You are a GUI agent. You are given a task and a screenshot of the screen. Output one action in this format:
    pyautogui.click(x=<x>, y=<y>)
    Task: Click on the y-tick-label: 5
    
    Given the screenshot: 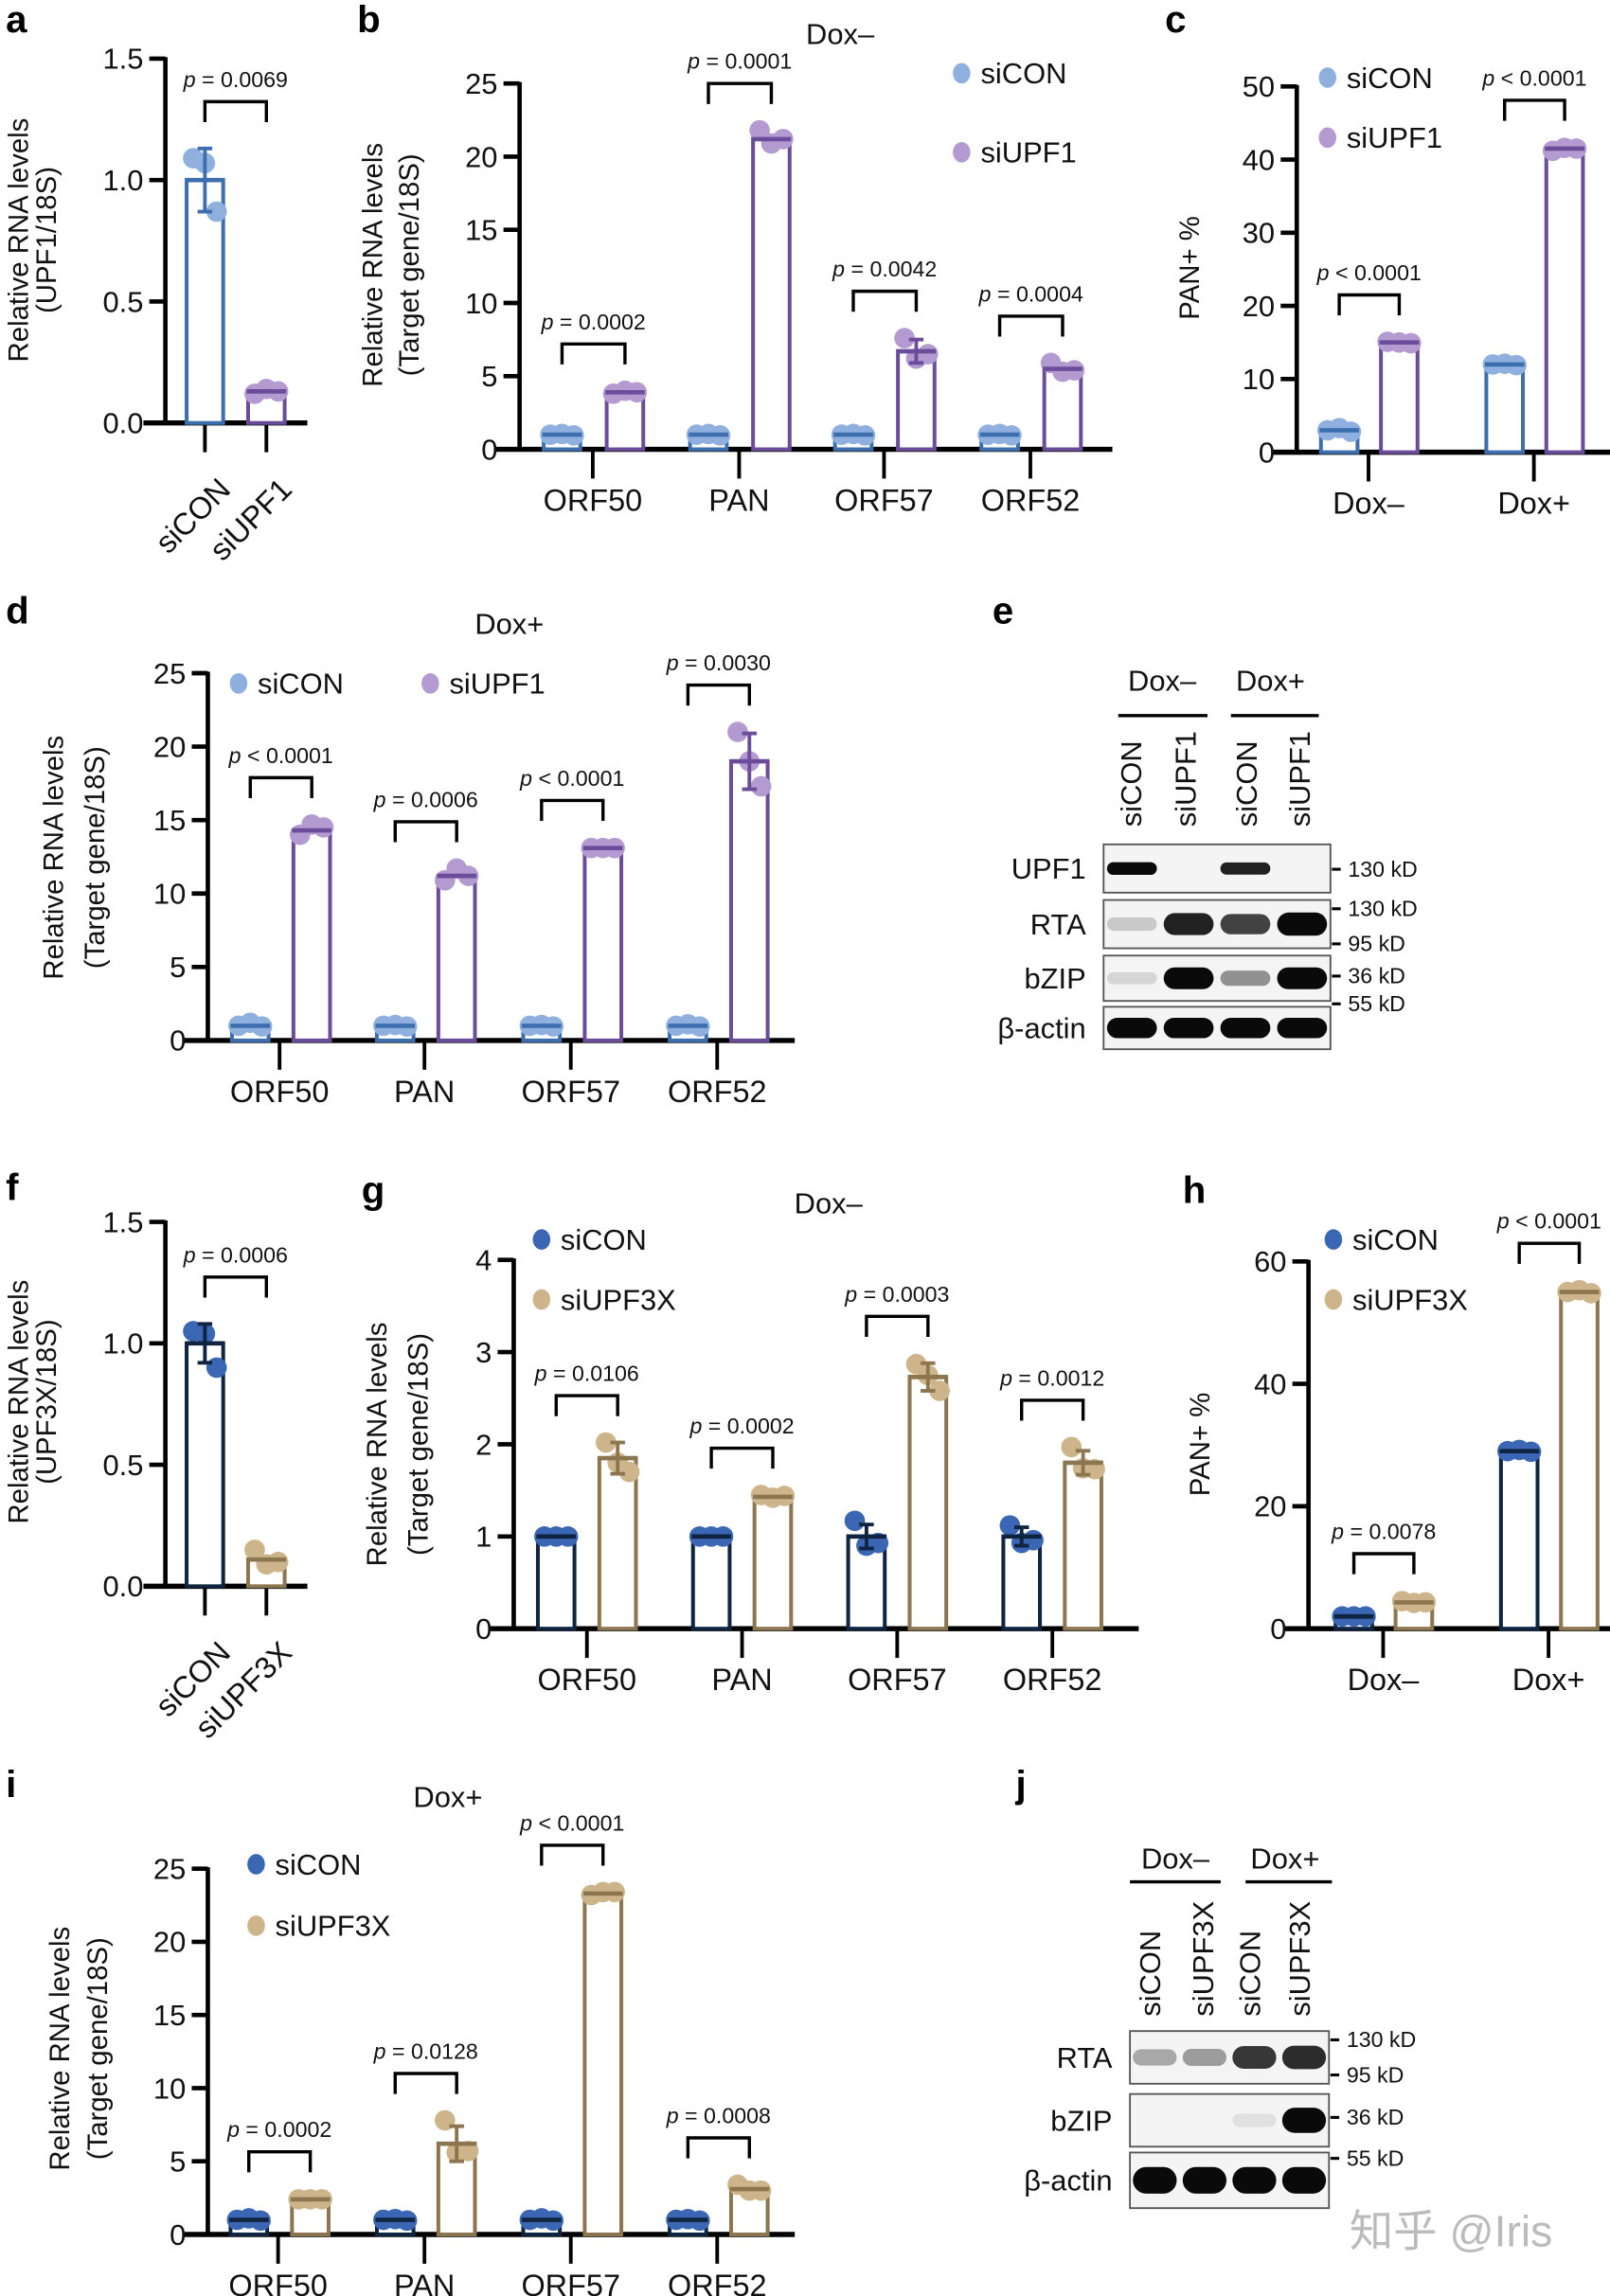 What is the action you would take?
    pyautogui.click(x=178, y=2162)
    